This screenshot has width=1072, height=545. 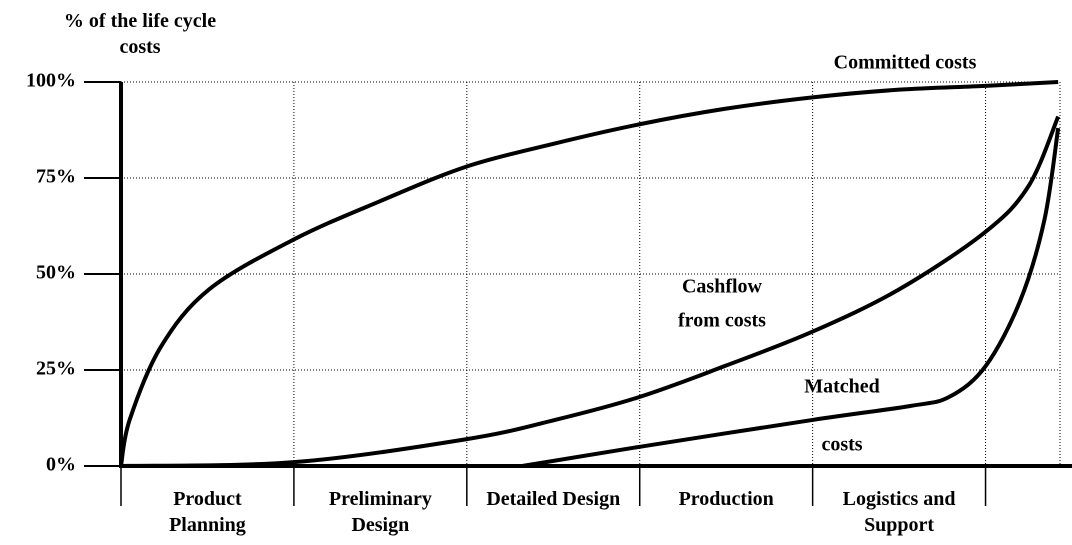 What do you see at coordinates (56, 177) in the screenshot?
I see `y-tick-label: 75%` at bounding box center [56, 177].